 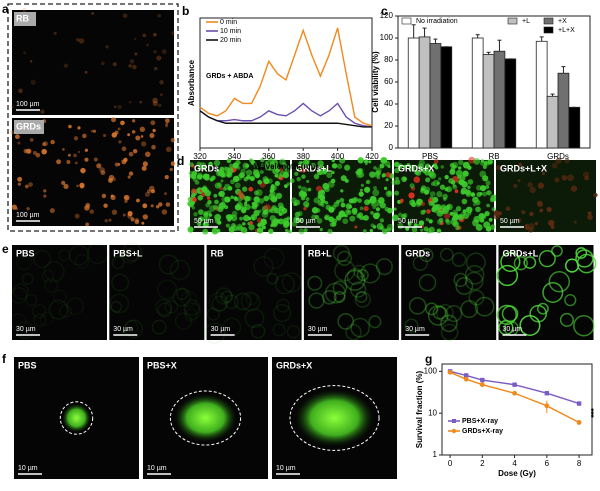 I want to click on scale-label: 10 µm, so click(x=28, y=468).